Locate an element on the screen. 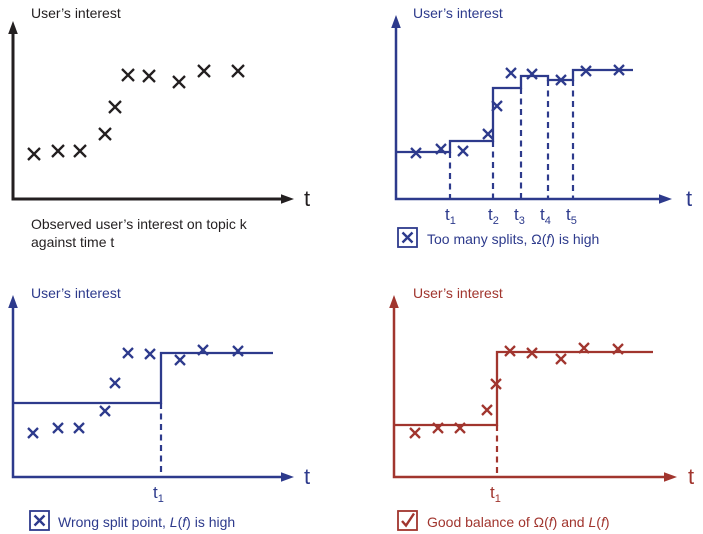 The width and height of the screenshot is (703, 534). split-label-t5: t5 is located at coordinates (571, 216).